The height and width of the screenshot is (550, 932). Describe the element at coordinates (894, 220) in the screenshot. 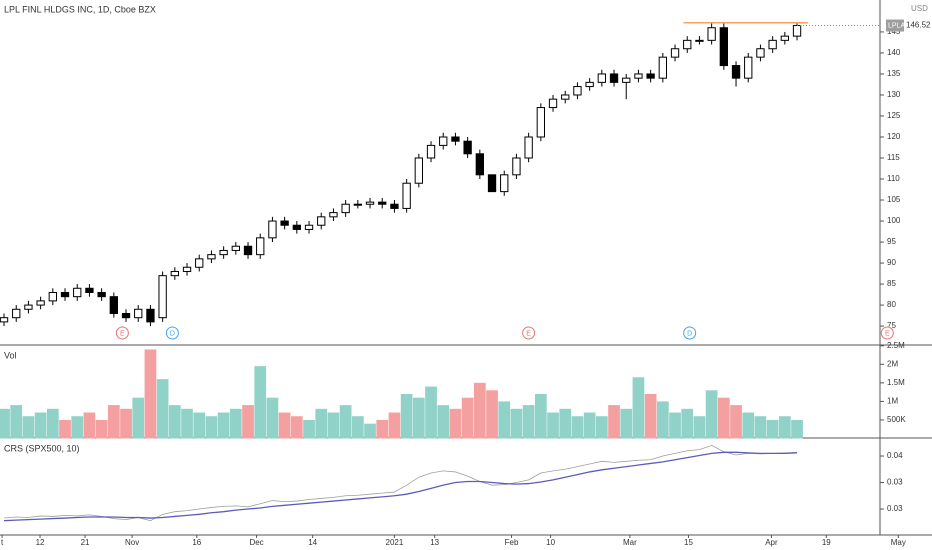

I see `y-tick-label: 100` at that location.